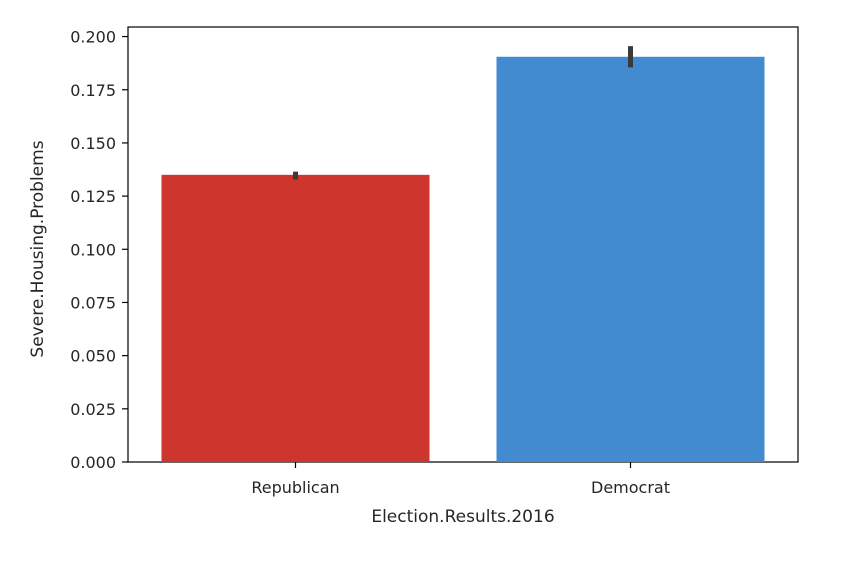 The image size is (868, 562). What do you see at coordinates (93, 356) in the screenshot?
I see `y-tick-label: 0.050` at bounding box center [93, 356].